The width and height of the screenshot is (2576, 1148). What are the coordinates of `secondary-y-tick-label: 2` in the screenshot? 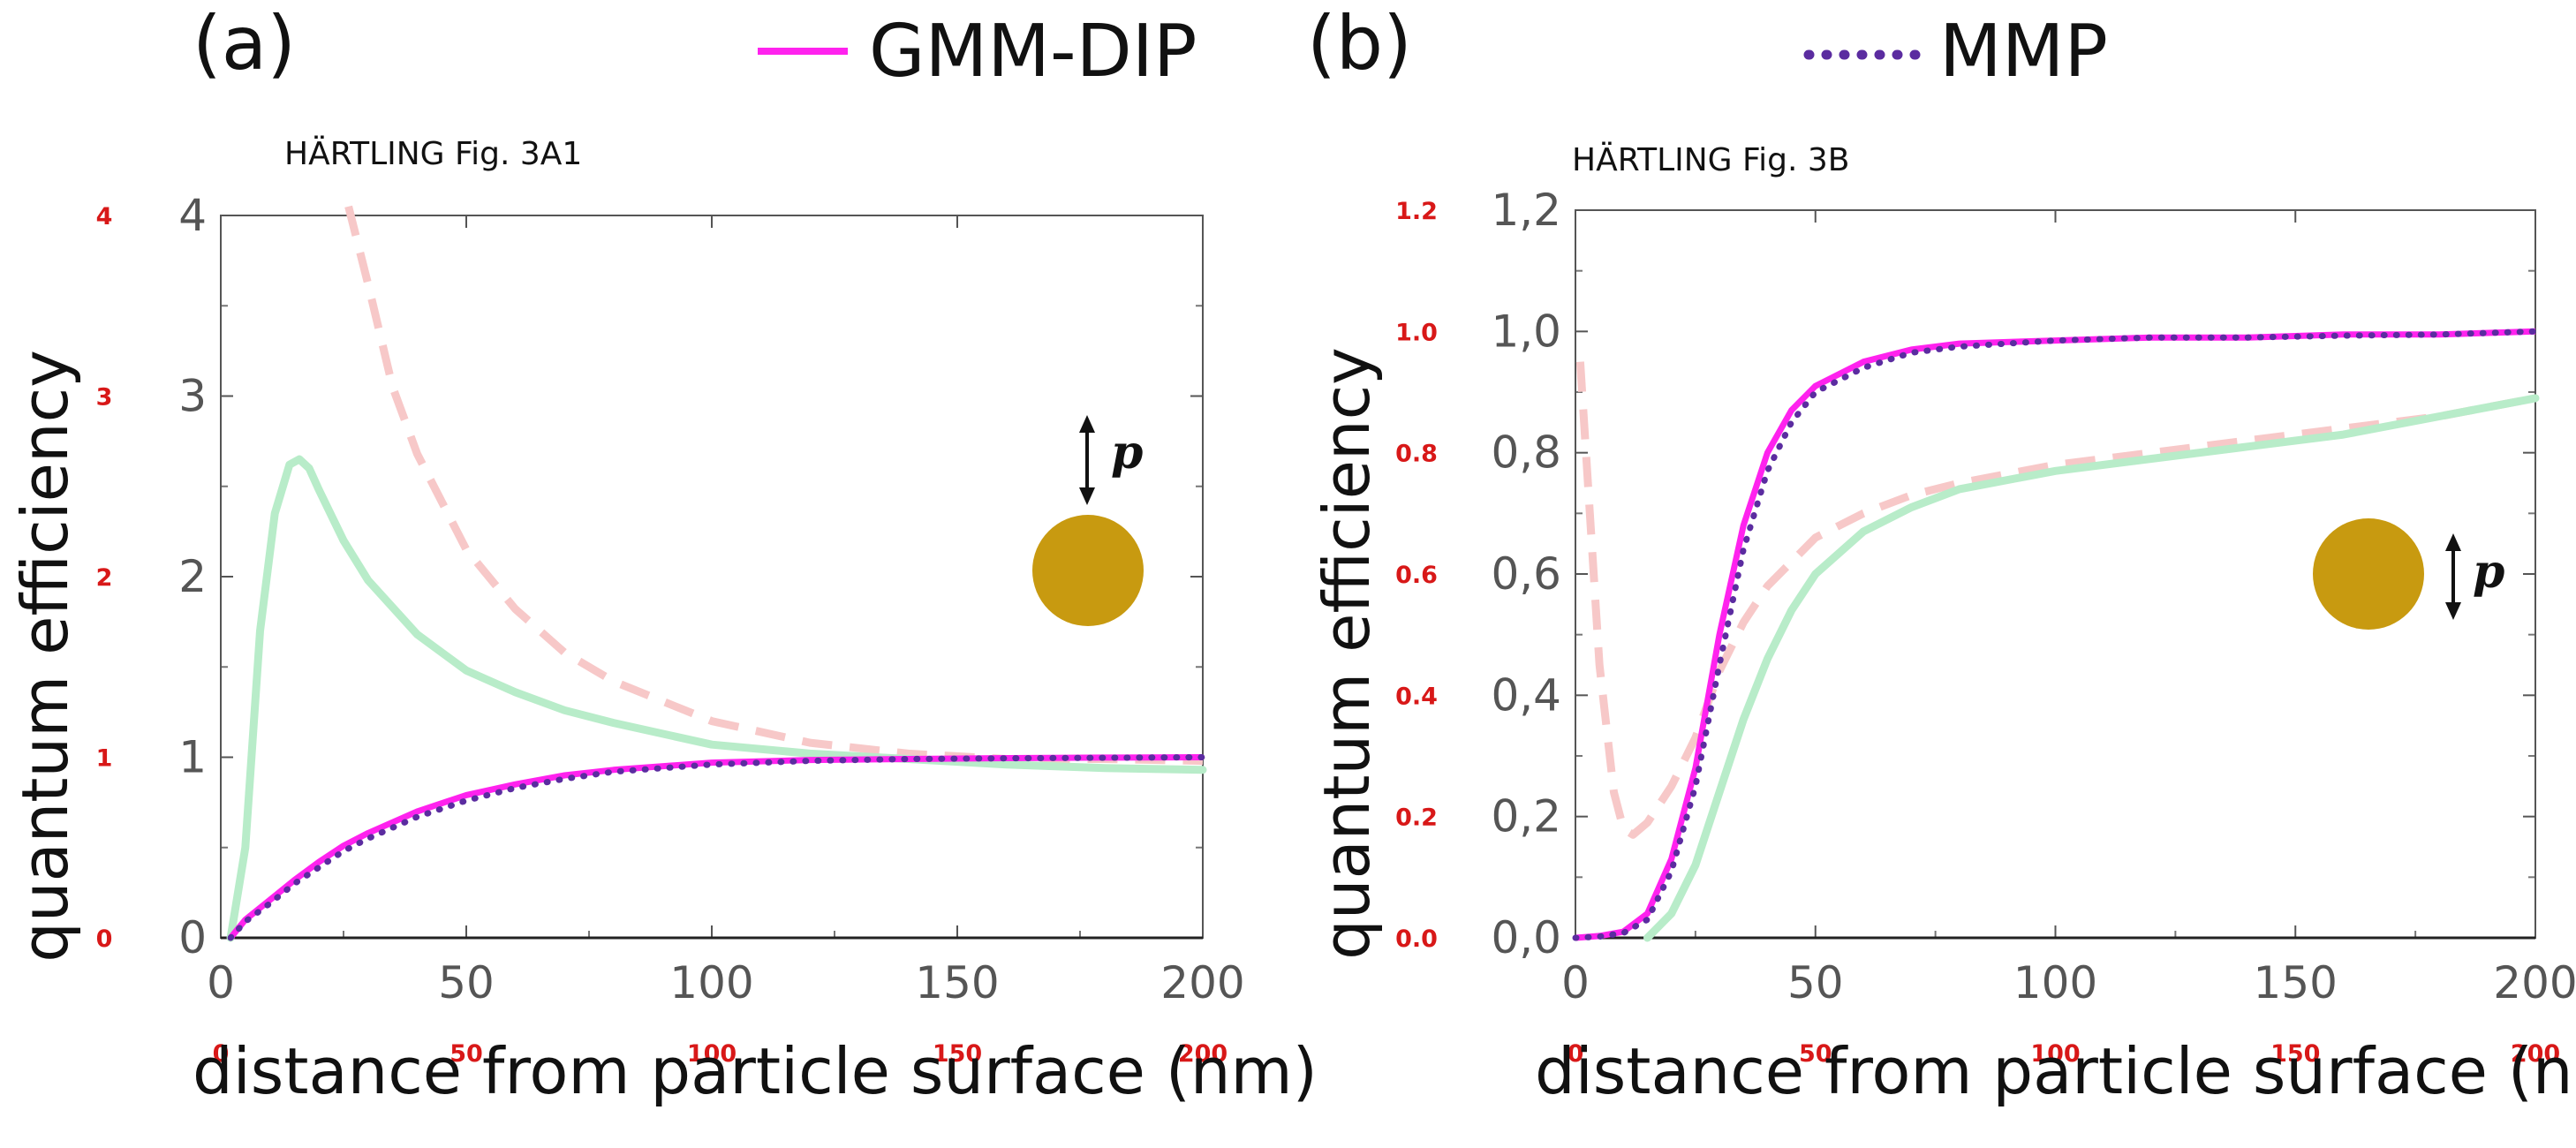 It's located at (104, 578).